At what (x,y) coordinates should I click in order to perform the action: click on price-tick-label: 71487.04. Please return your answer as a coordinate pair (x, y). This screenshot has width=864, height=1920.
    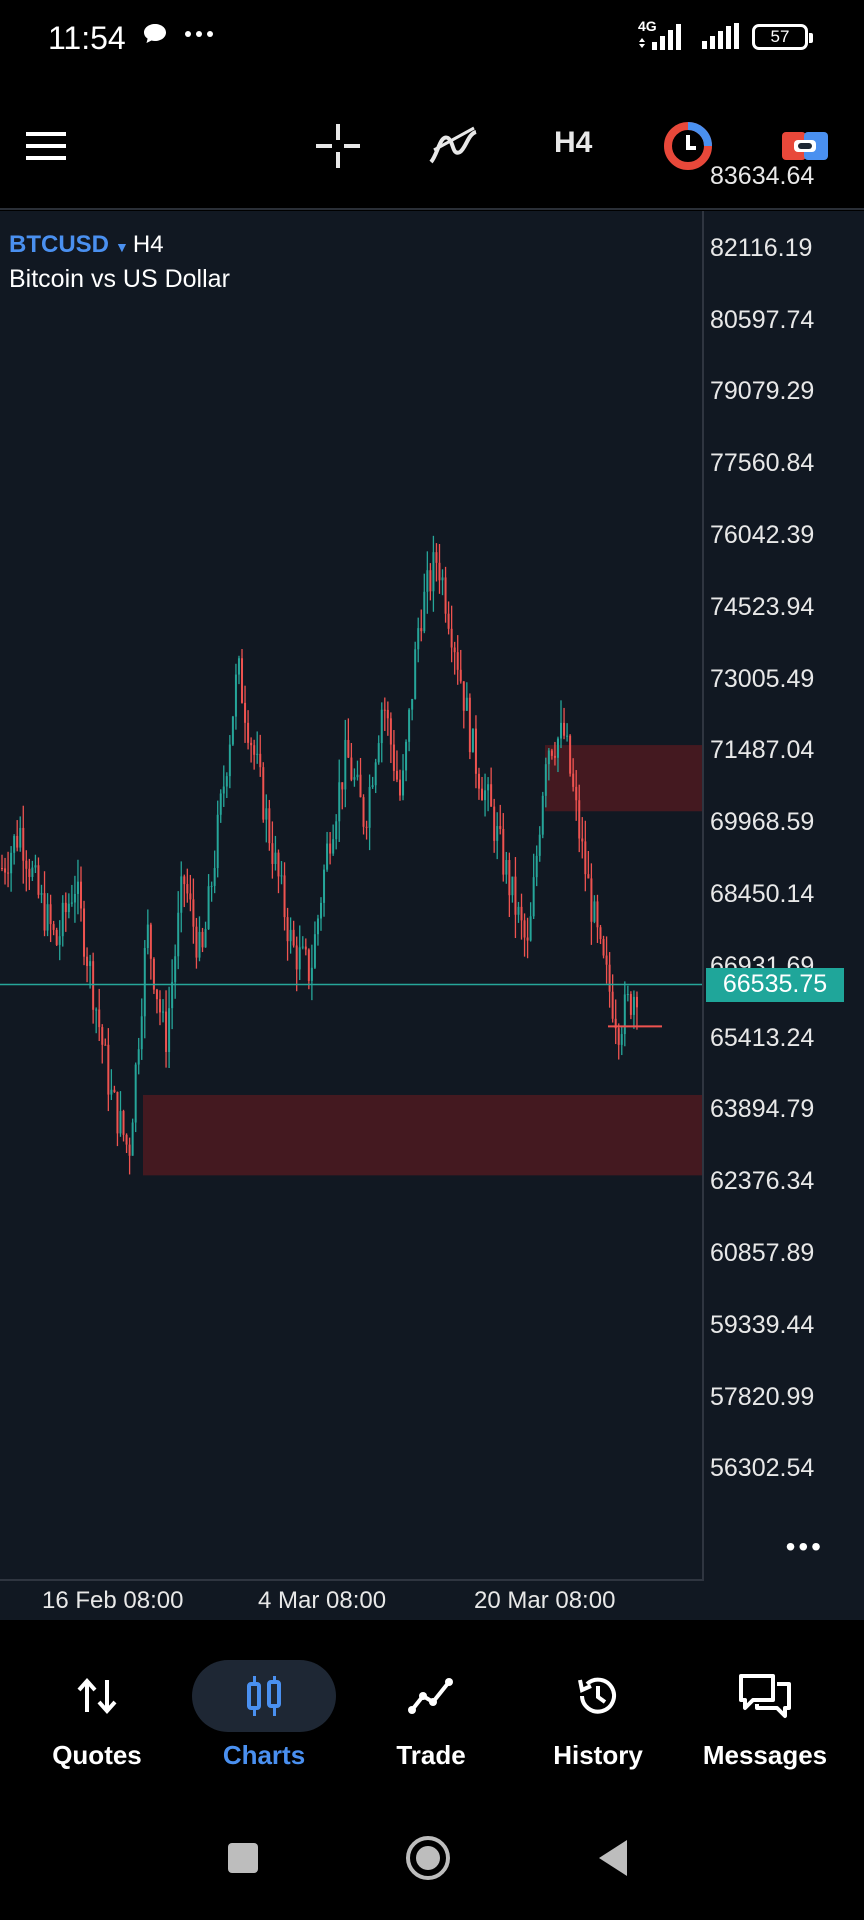
    Looking at the image, I should click on (762, 750).